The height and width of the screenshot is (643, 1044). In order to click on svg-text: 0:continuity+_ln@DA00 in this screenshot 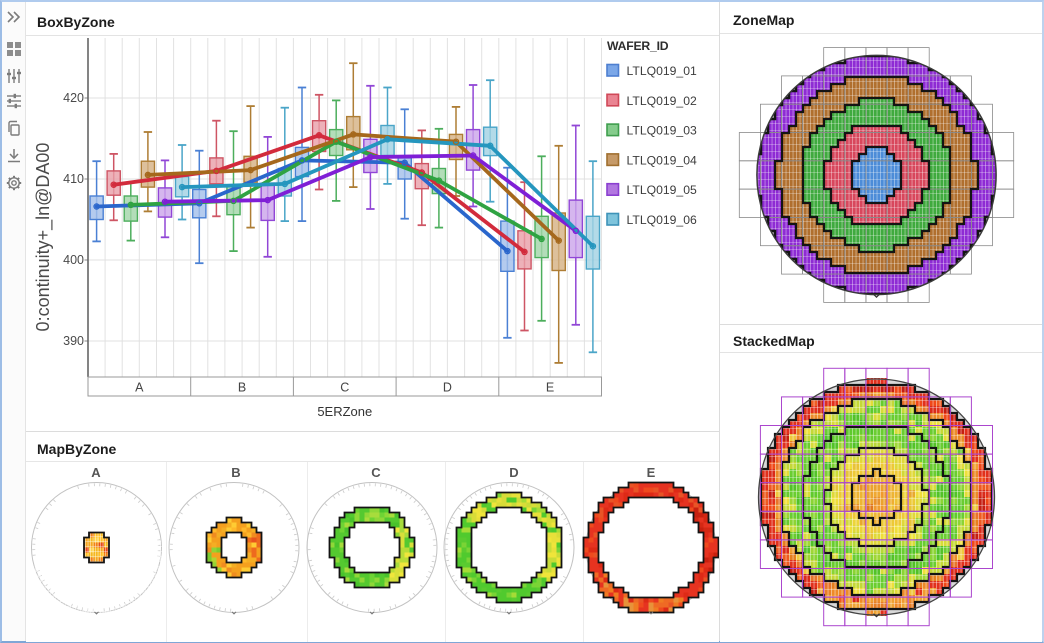, I will do `click(43, 237)`.